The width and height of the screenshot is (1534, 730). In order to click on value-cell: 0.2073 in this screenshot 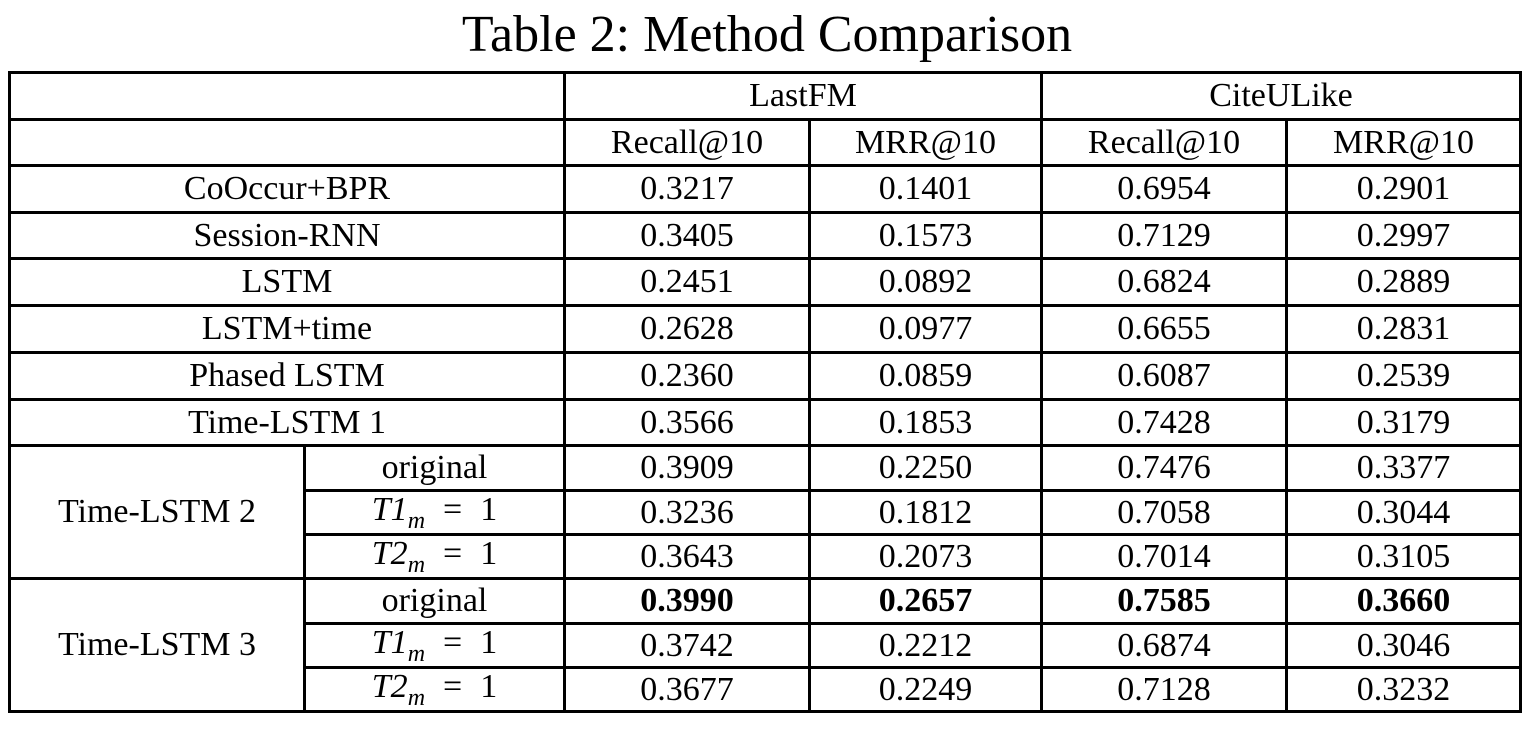, I will do `click(925, 556)`.